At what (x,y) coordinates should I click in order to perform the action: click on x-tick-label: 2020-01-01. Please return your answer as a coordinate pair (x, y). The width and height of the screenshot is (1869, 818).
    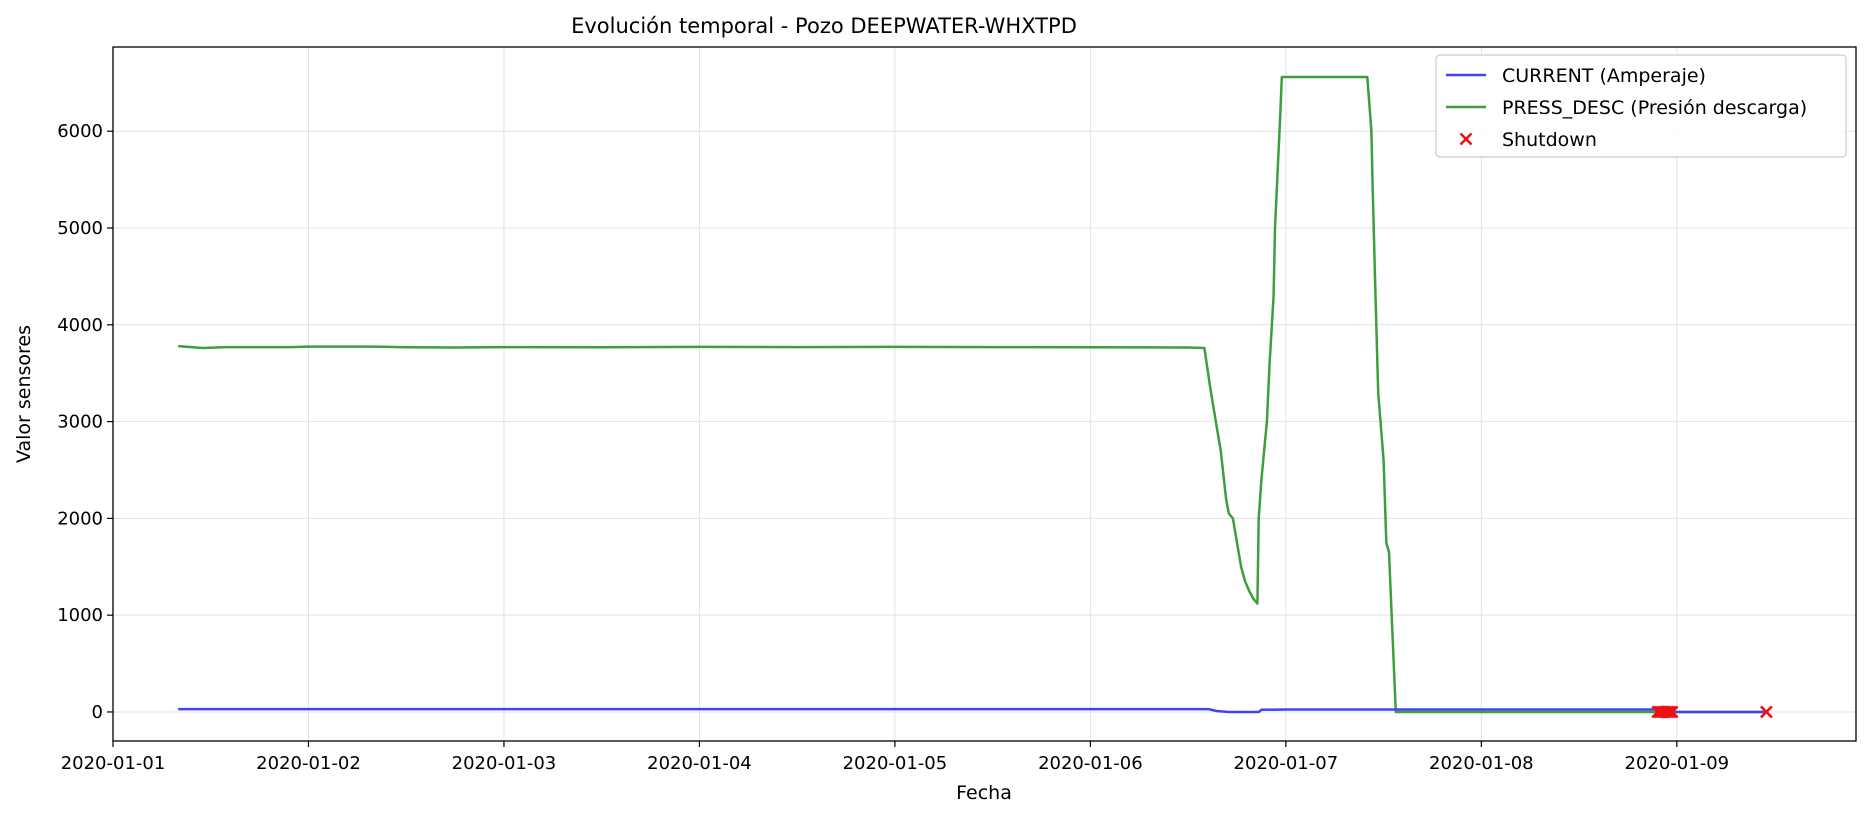
    Looking at the image, I should click on (113, 763).